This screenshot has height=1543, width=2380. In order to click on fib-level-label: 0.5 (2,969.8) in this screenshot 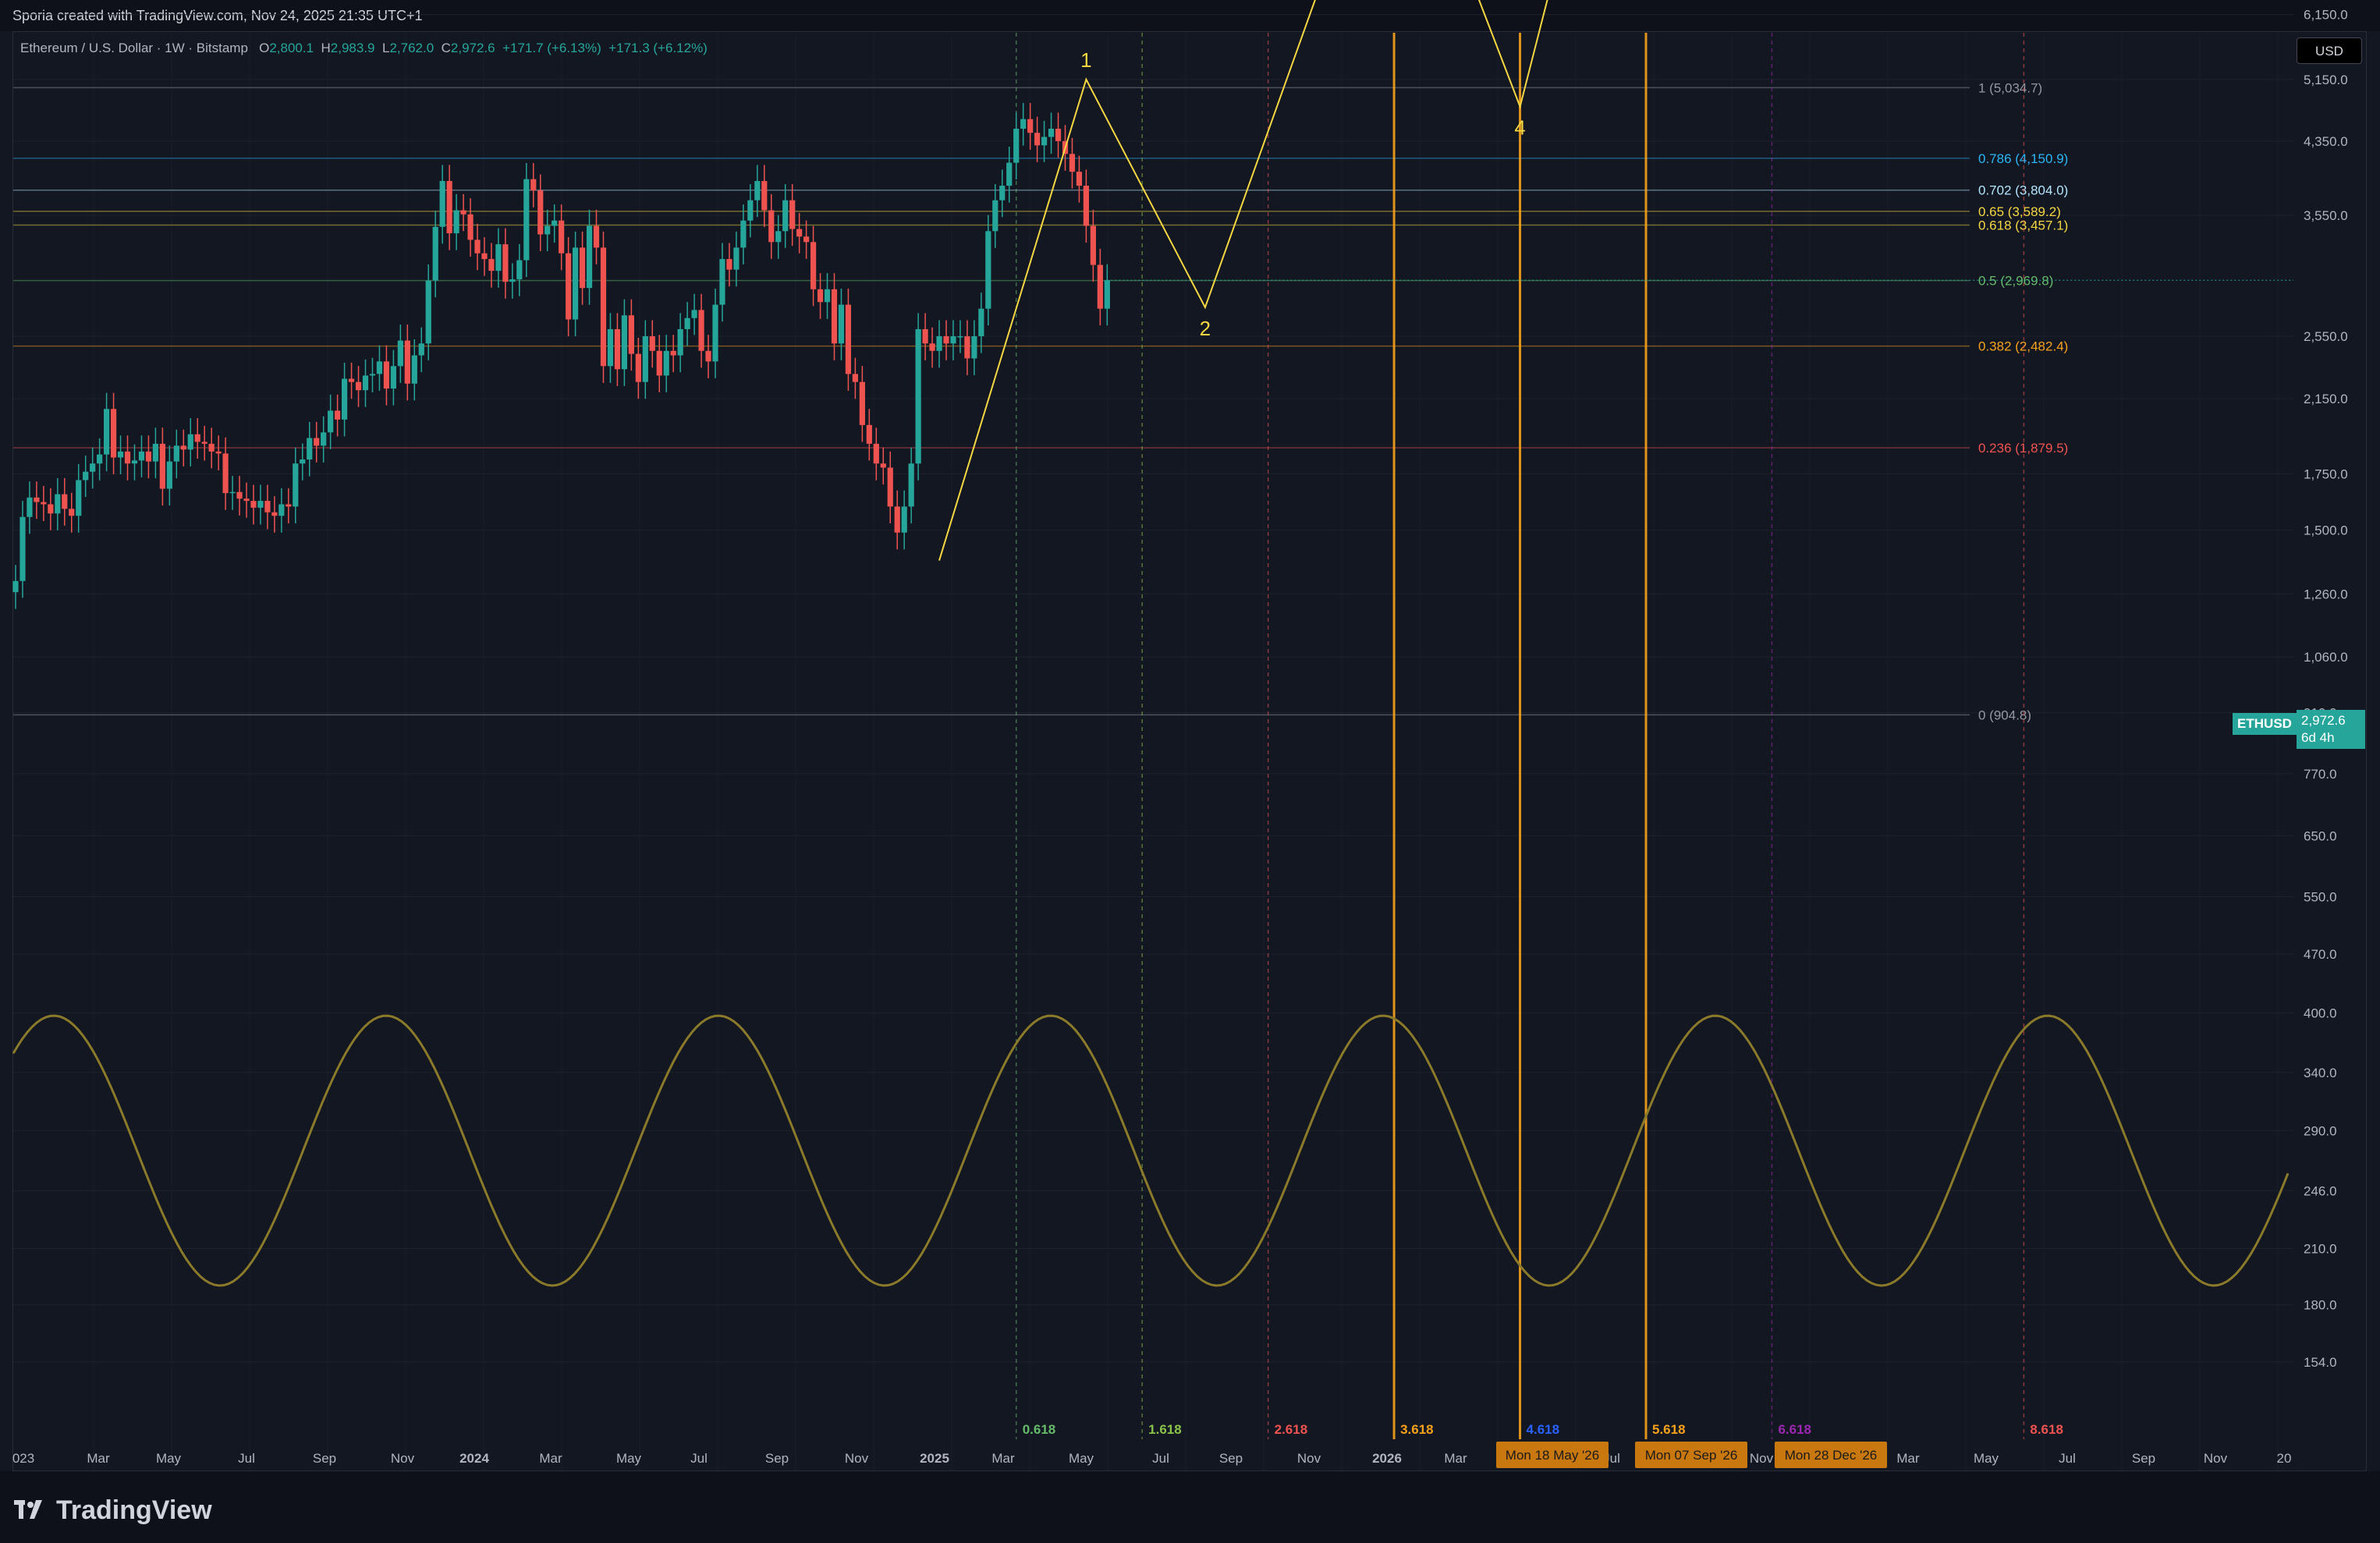, I will do `click(2015, 282)`.